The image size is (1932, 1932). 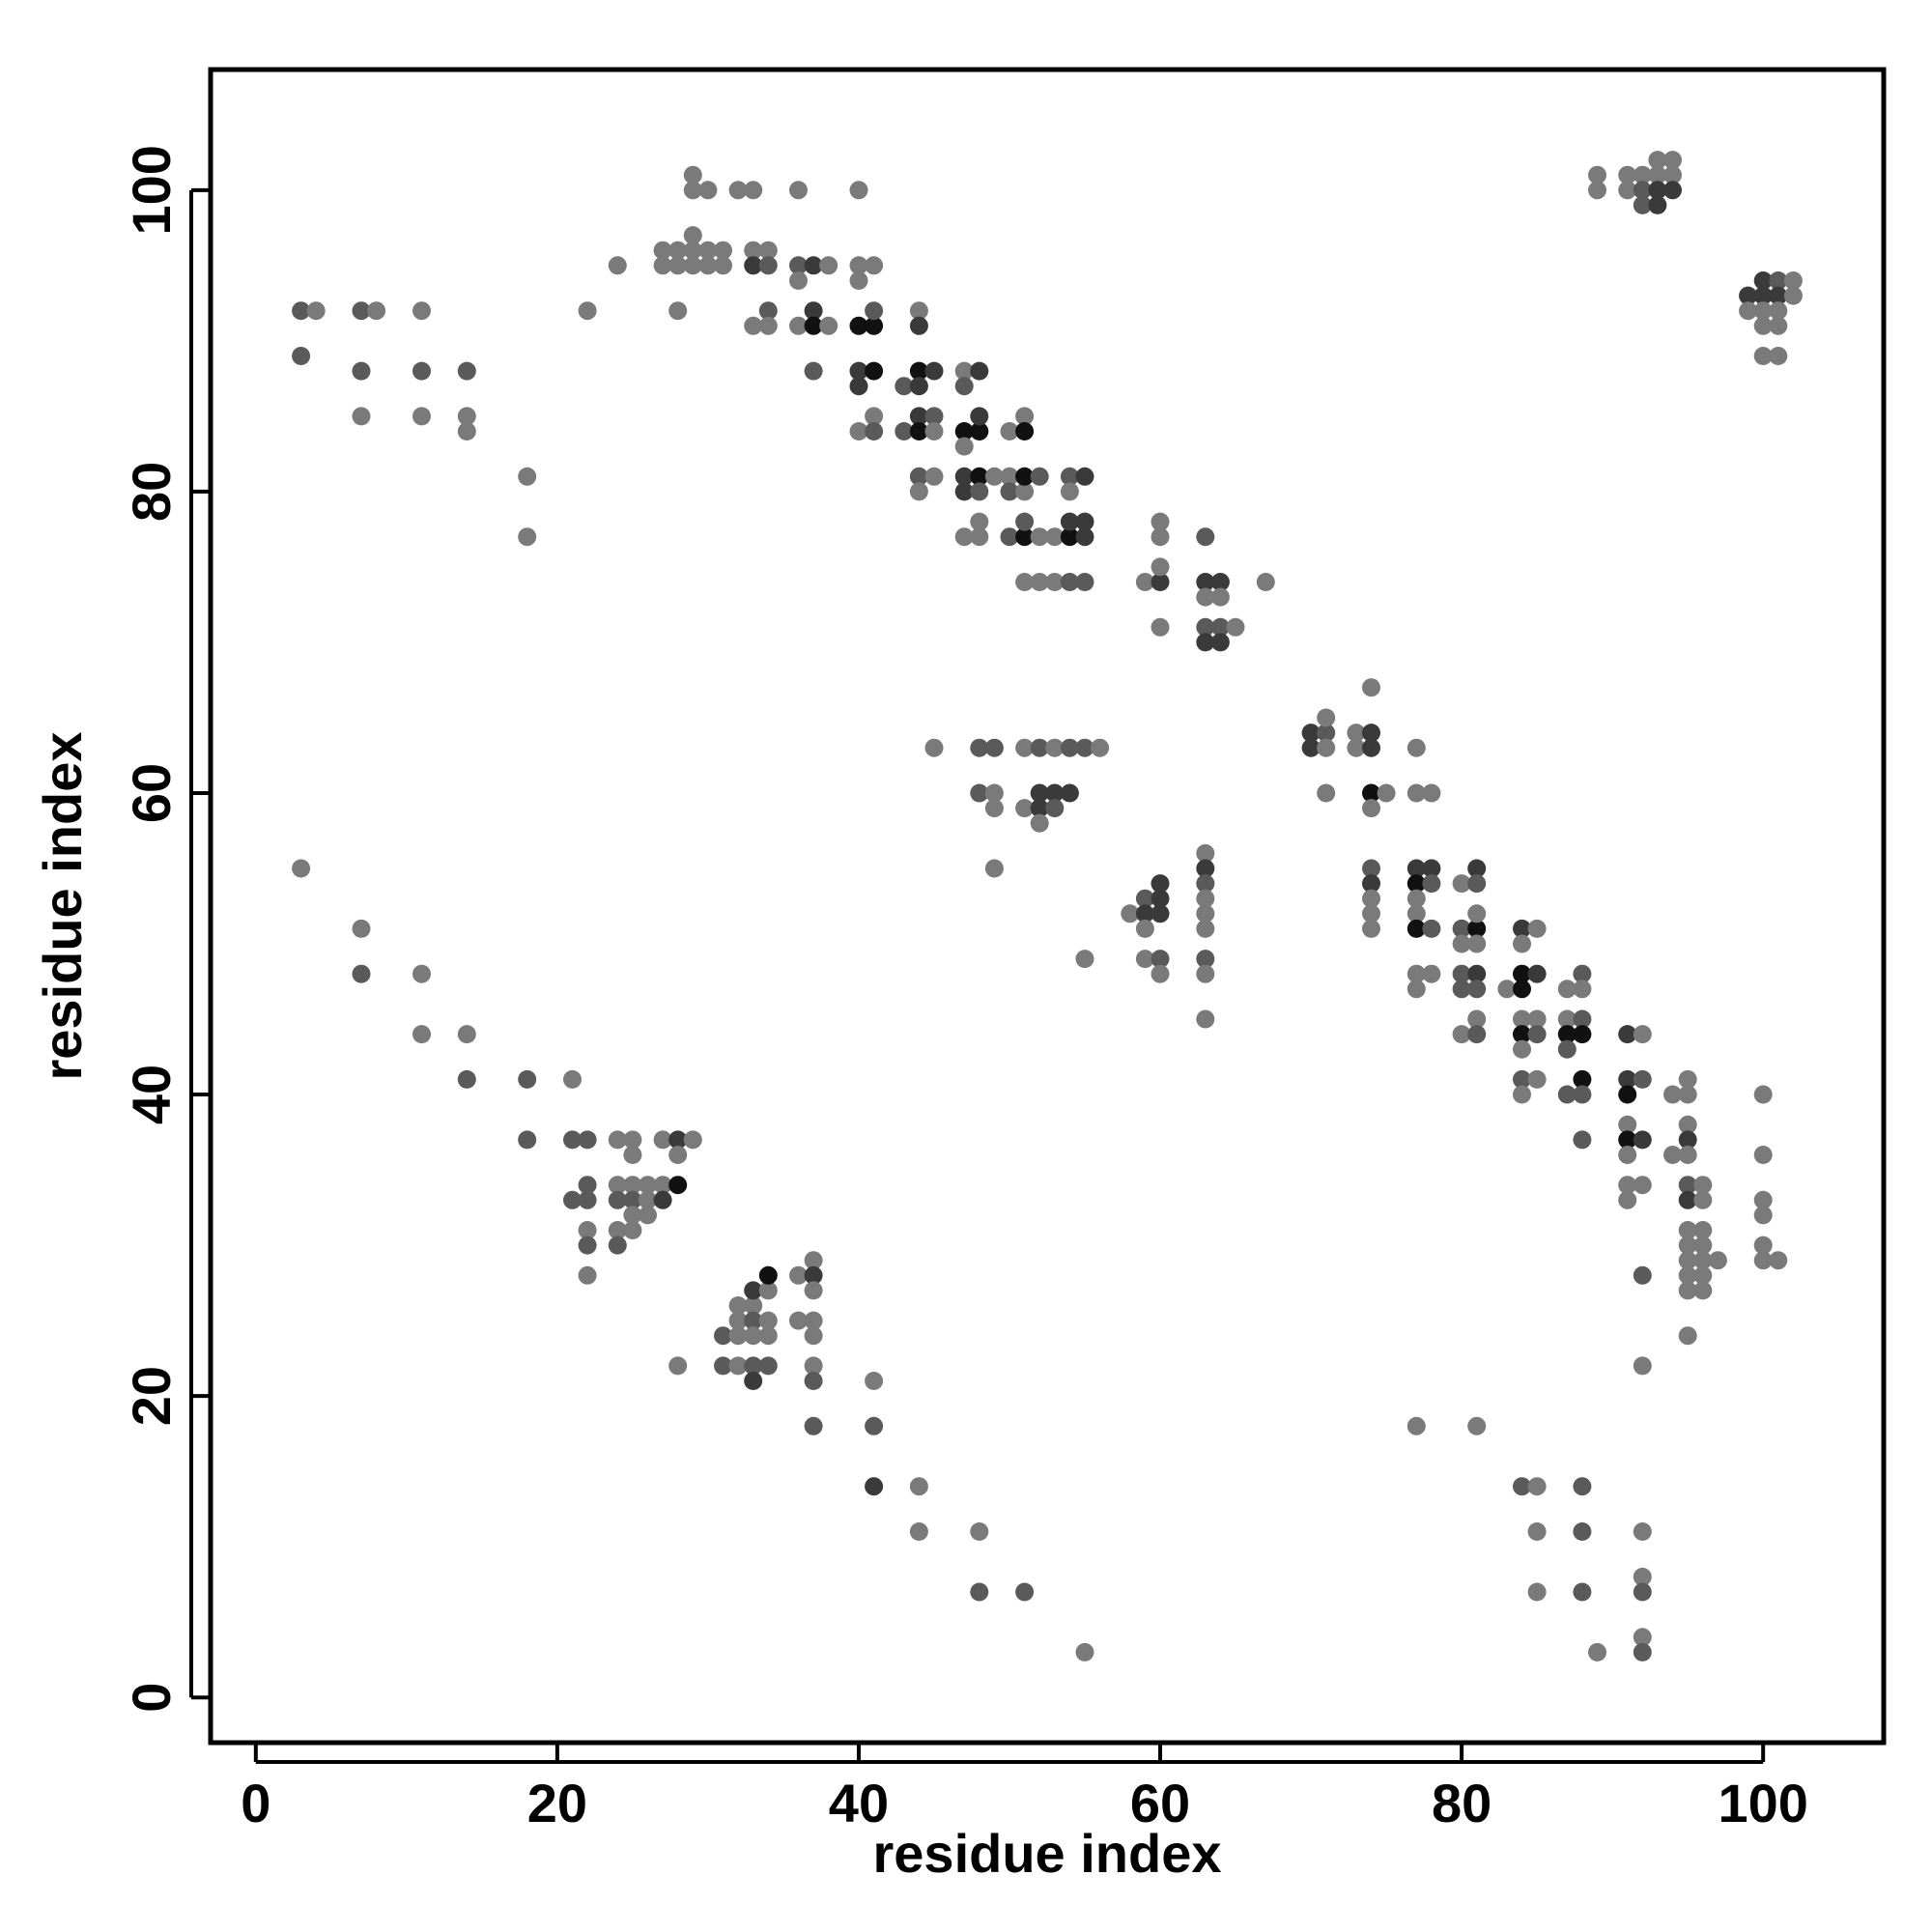 What do you see at coordinates (1046, 1853) in the screenshot?
I see `x-axis-title: residue index` at bounding box center [1046, 1853].